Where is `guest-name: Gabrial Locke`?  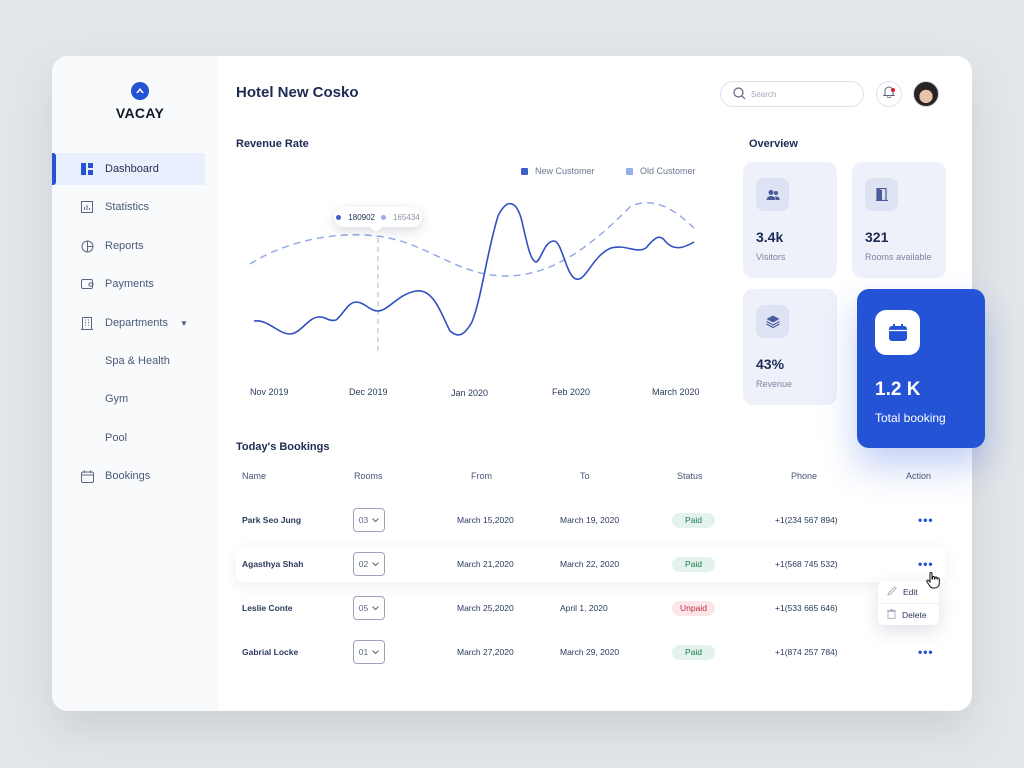
guest-name: Gabrial Locke is located at coordinates (270, 652).